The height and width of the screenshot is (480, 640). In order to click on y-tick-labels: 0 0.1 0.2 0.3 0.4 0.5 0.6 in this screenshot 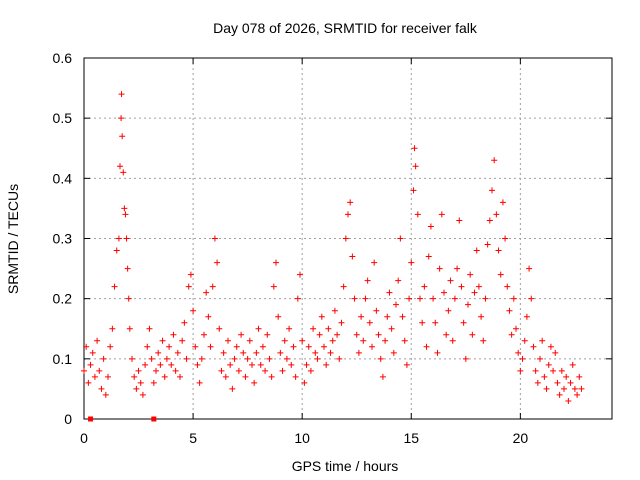, I will do `click(63, 238)`.